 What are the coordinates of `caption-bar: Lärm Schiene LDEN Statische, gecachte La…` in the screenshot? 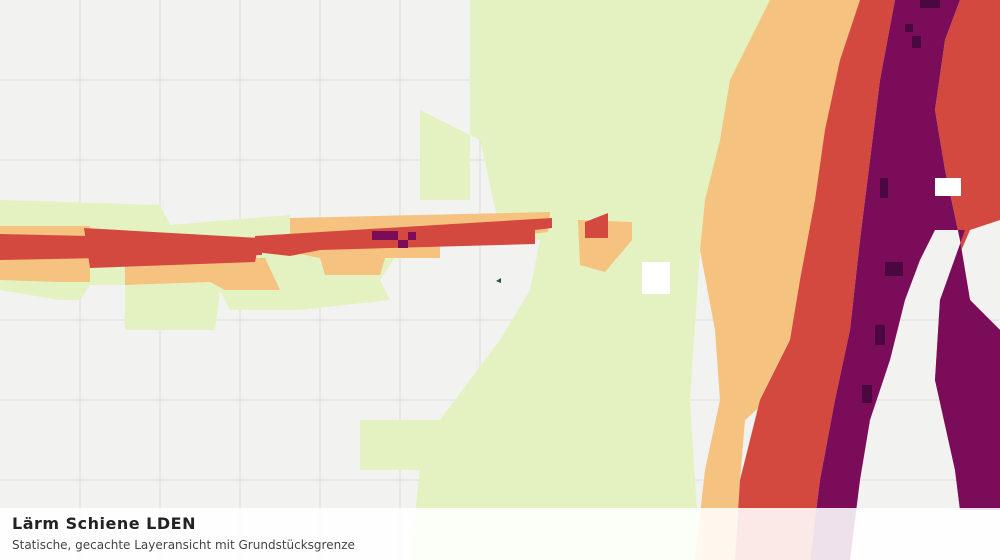 It's located at (500, 534).